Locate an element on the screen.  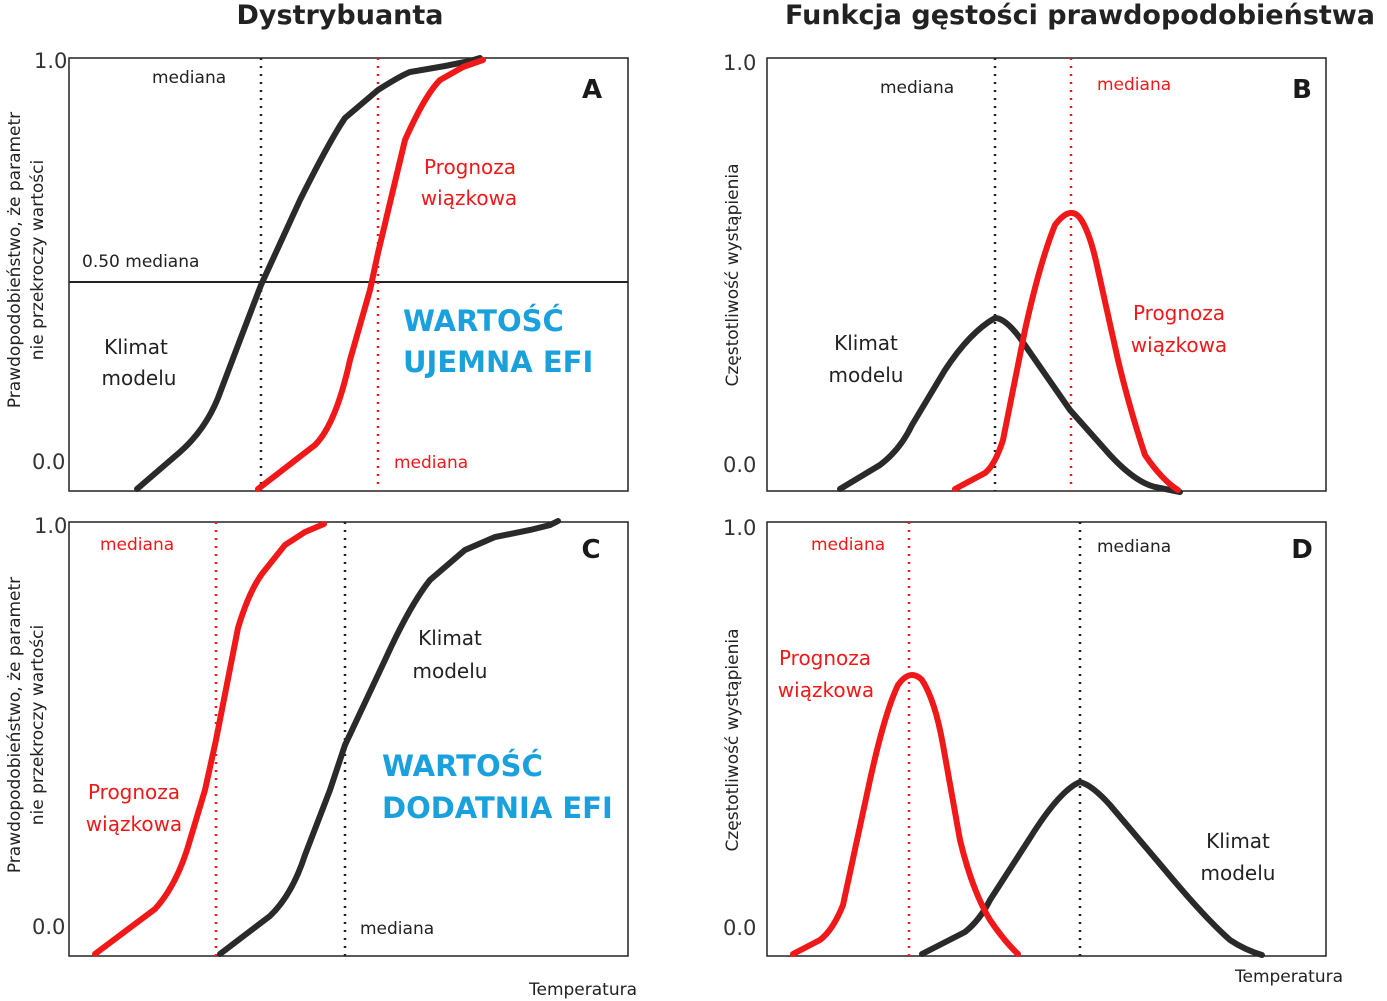
panel-a-half-median-label: 0.50 mediana is located at coordinates (140, 262).